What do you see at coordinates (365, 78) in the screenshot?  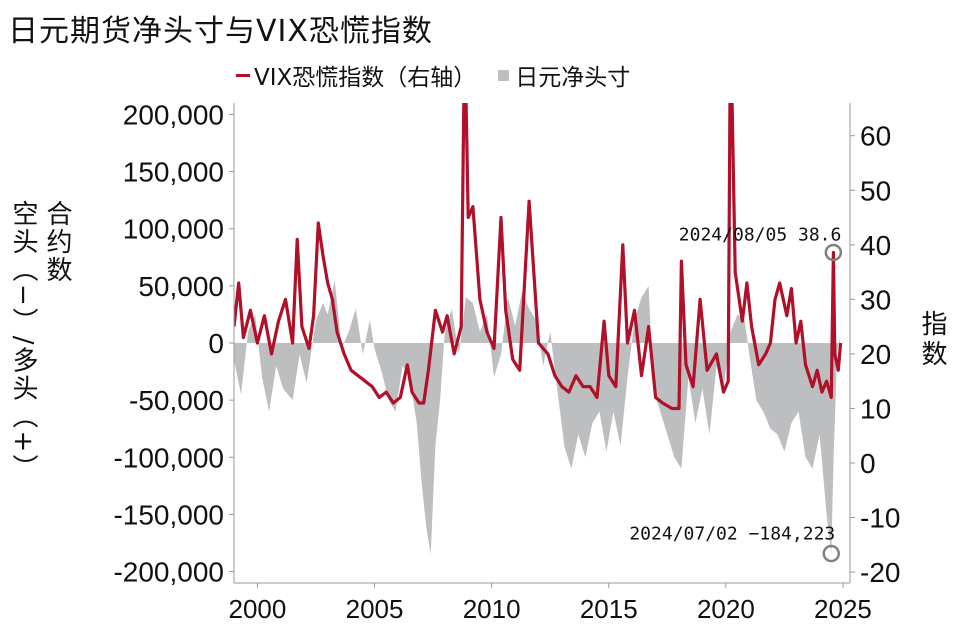 I see `legend-label-vix: VIX恐慌指数（右轴）` at bounding box center [365, 78].